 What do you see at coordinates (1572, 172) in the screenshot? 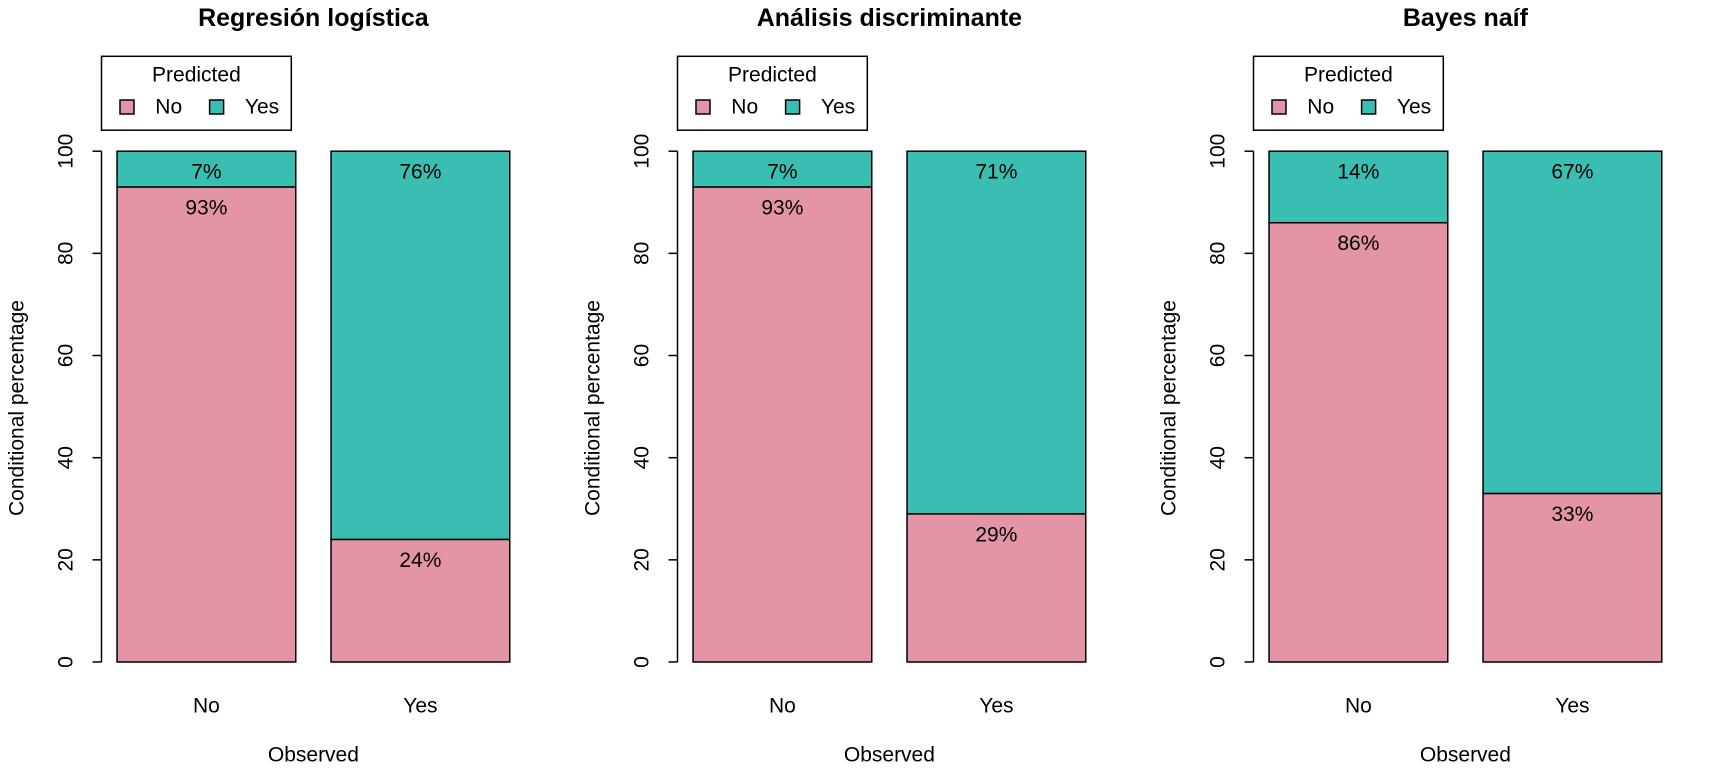
I see `data-label: 67%` at bounding box center [1572, 172].